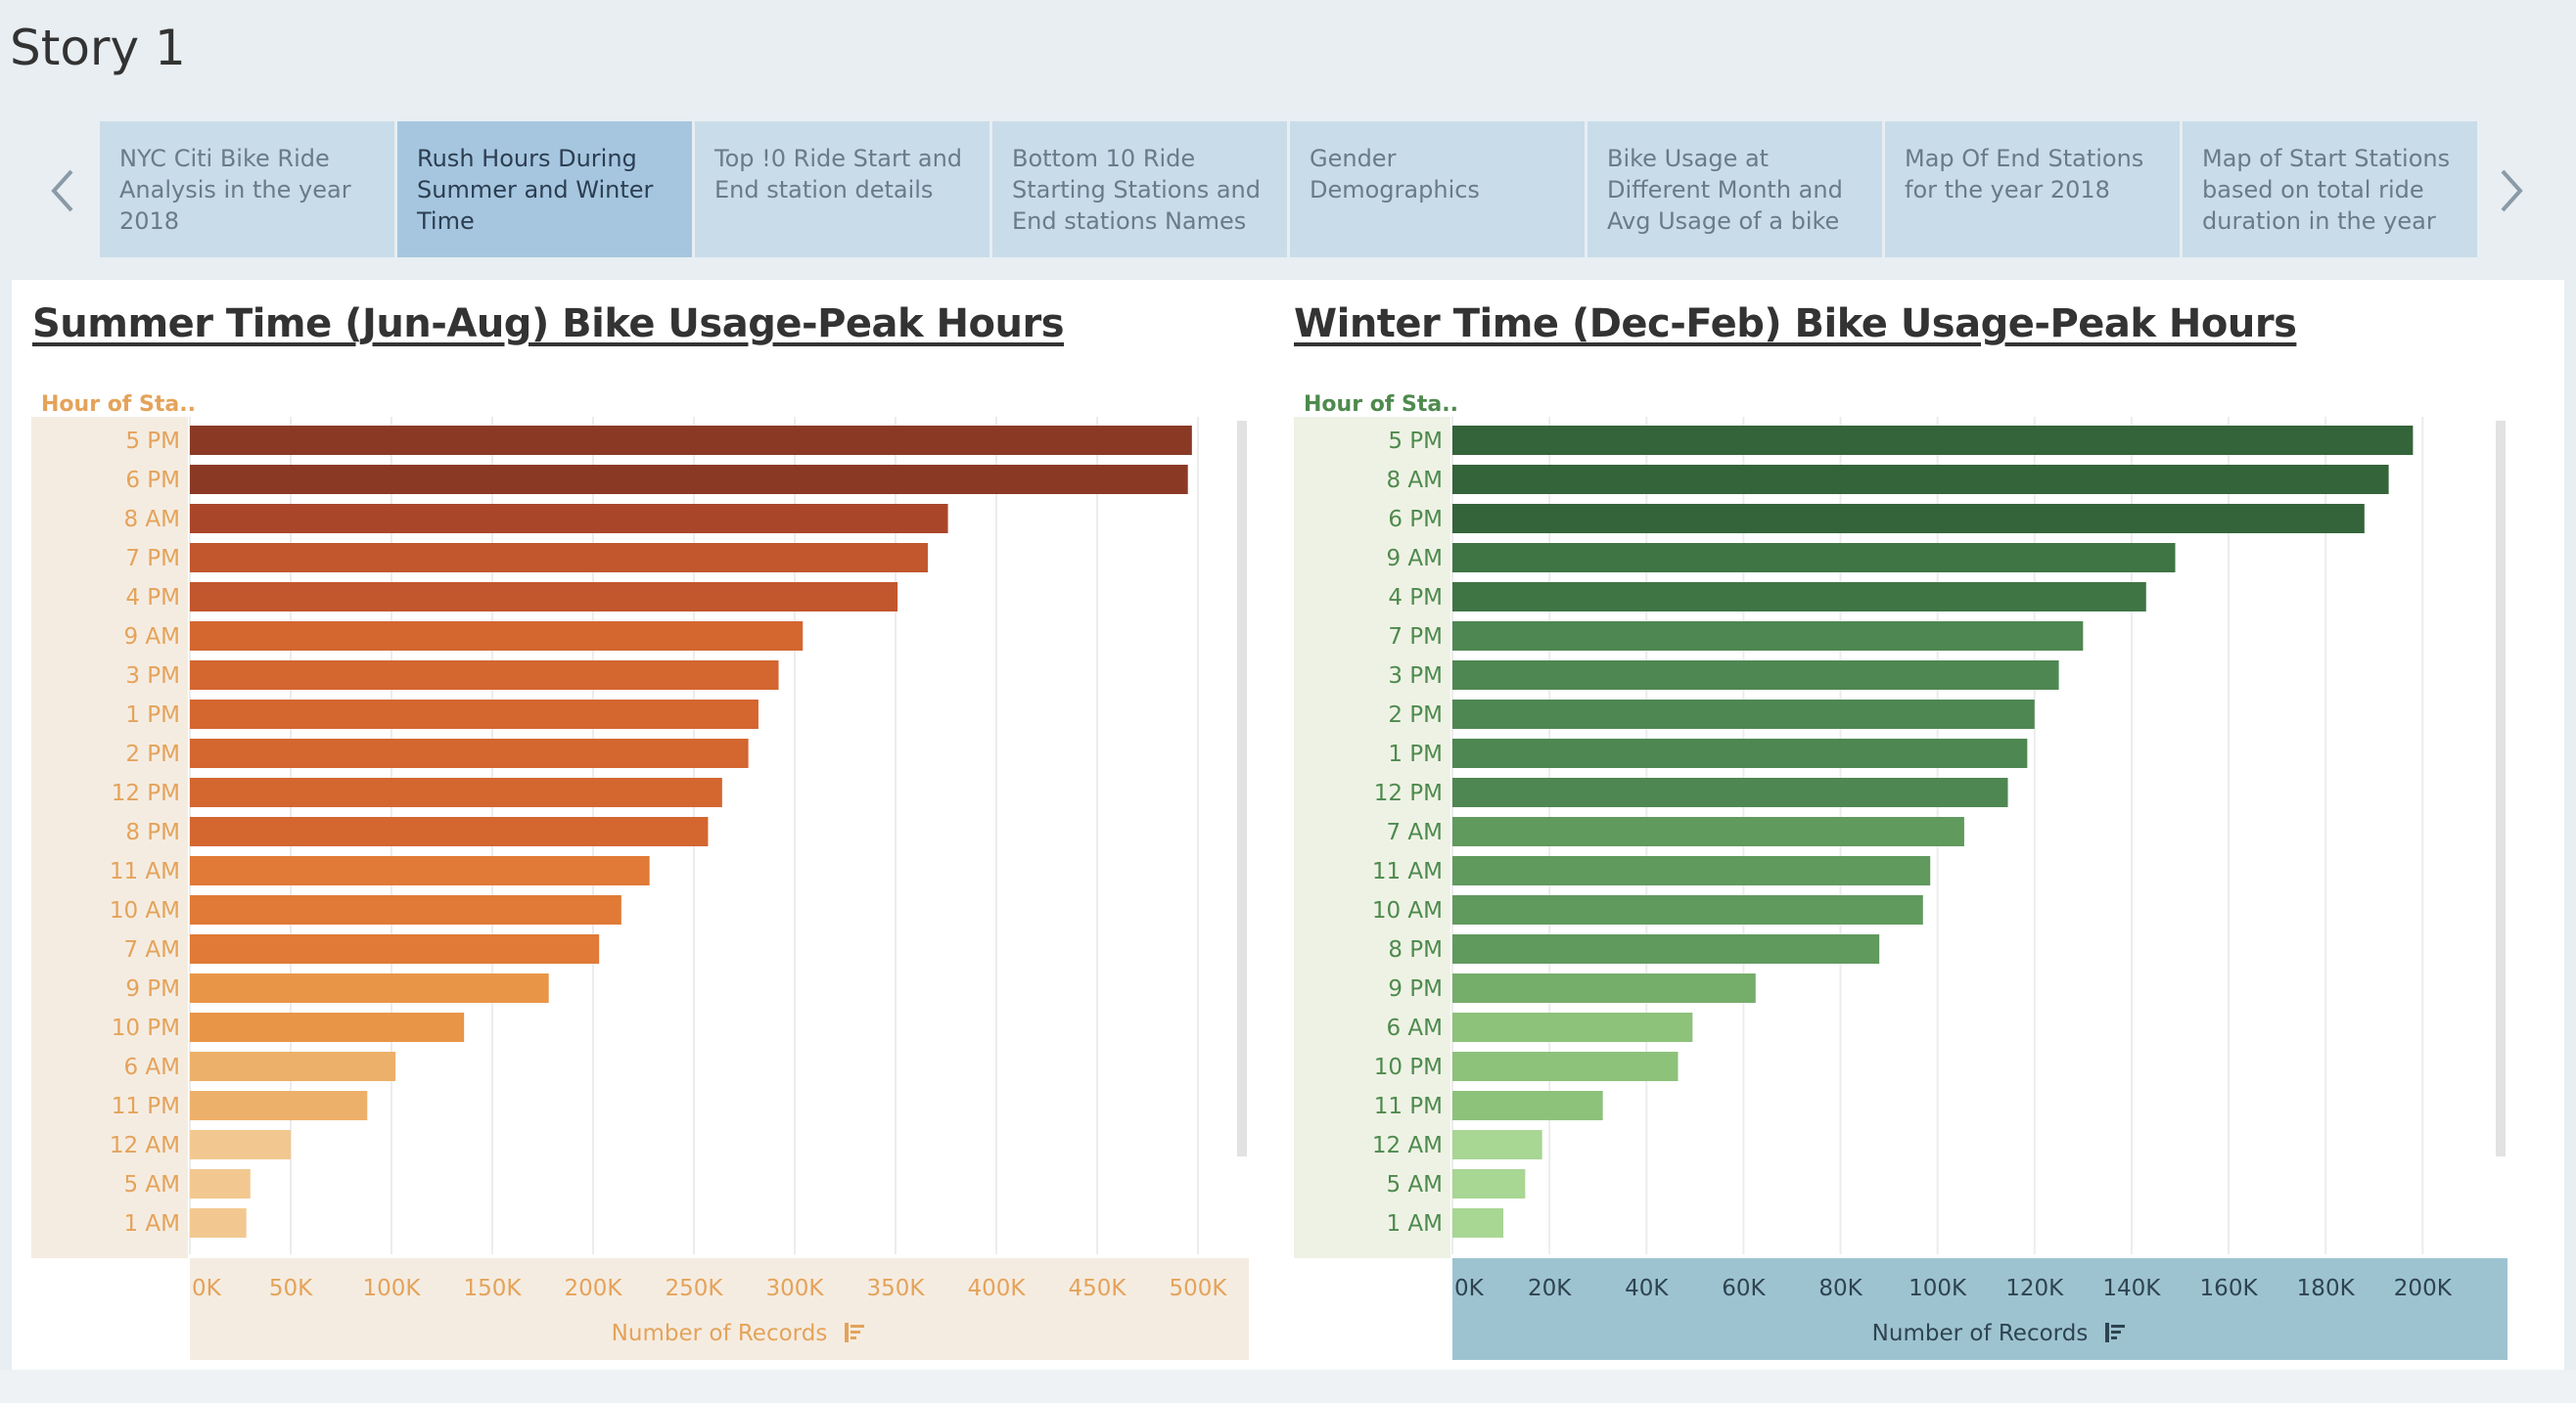 This screenshot has width=2576, height=1403. What do you see at coordinates (2115, 1333) in the screenshot?
I see `sort-icon` at bounding box center [2115, 1333].